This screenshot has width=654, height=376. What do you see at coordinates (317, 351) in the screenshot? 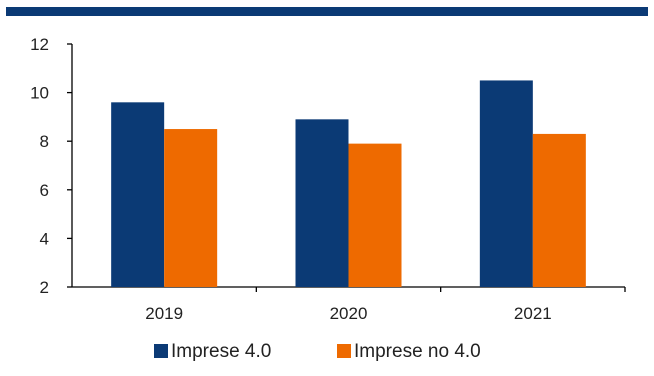
I see `legend: Imprese 4.0 Imprese no 4.0` at bounding box center [317, 351].